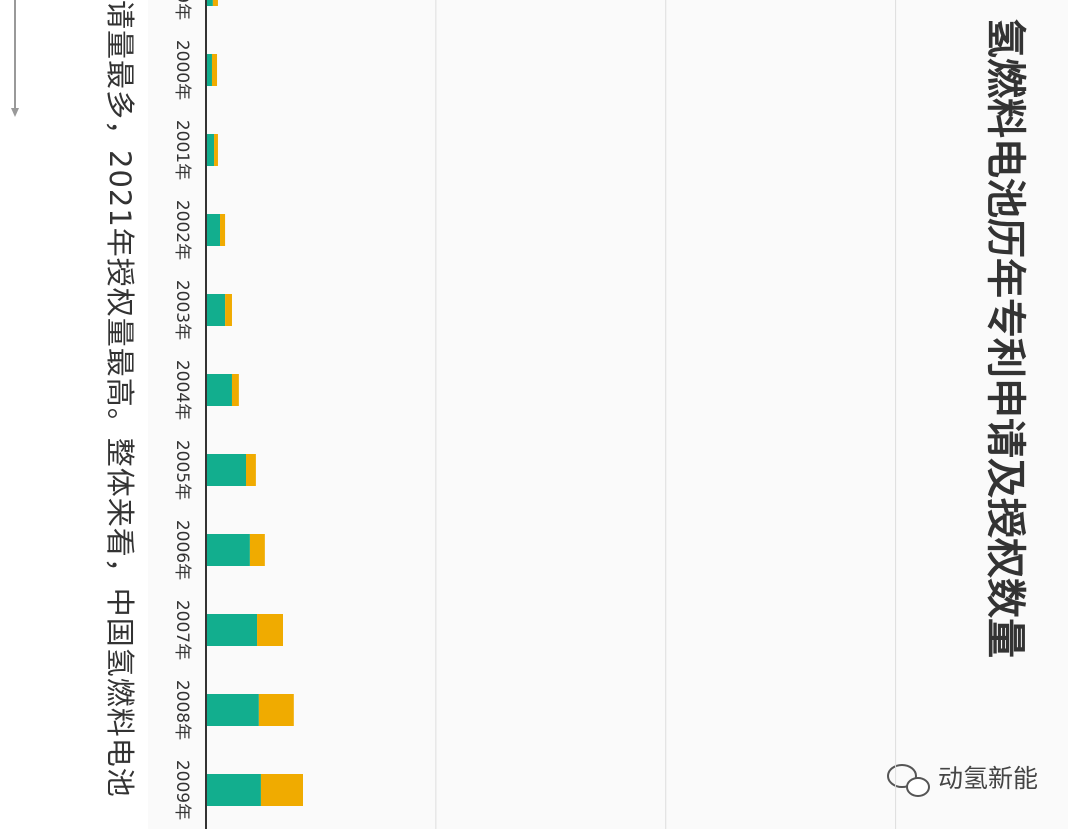  Describe the element at coordinates (182, 550) in the screenshot. I see `x-tick-label: 2006年` at that location.